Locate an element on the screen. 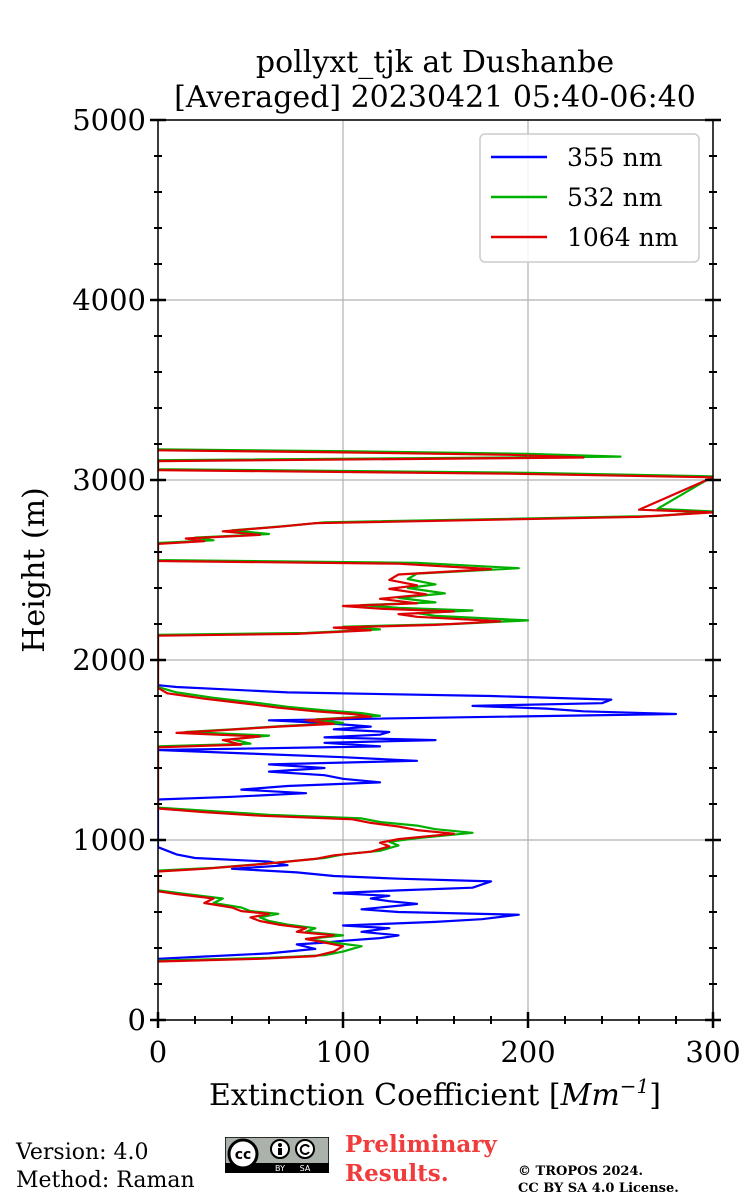  y-tick-label: 3000 is located at coordinates (109, 480).